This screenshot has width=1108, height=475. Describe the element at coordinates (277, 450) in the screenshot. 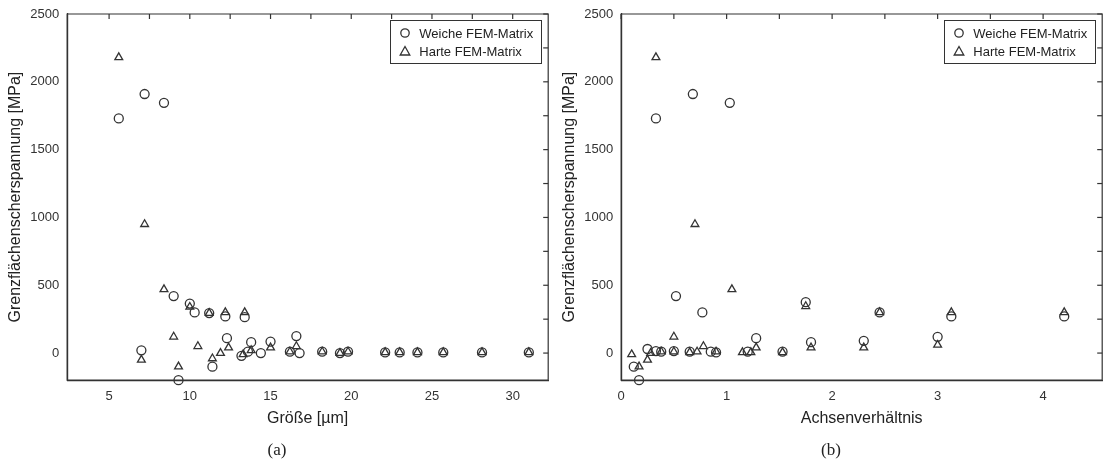

I see `text: (a)` at that location.